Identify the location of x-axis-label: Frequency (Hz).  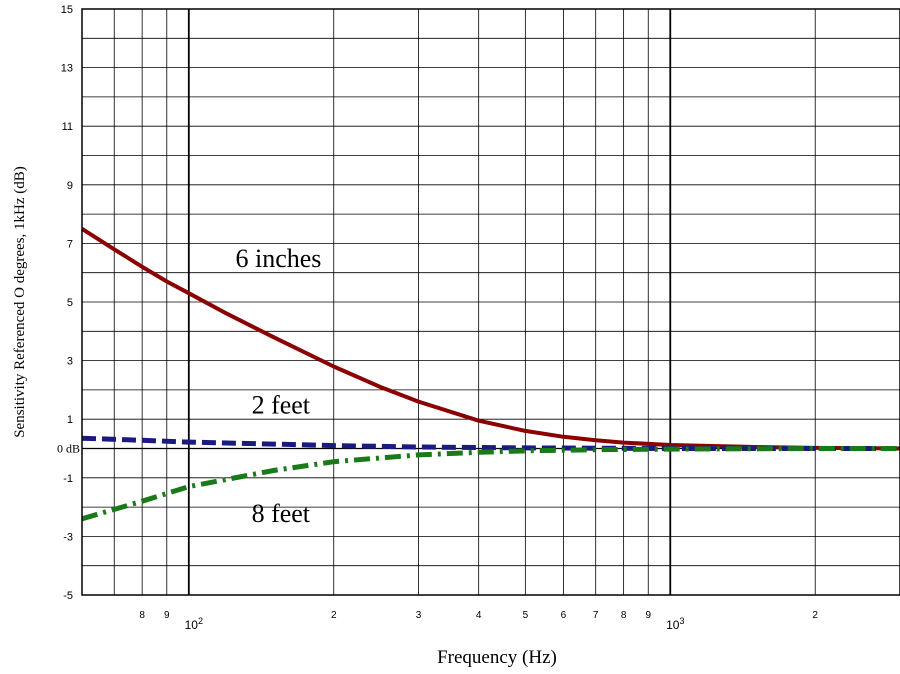
(497, 657).